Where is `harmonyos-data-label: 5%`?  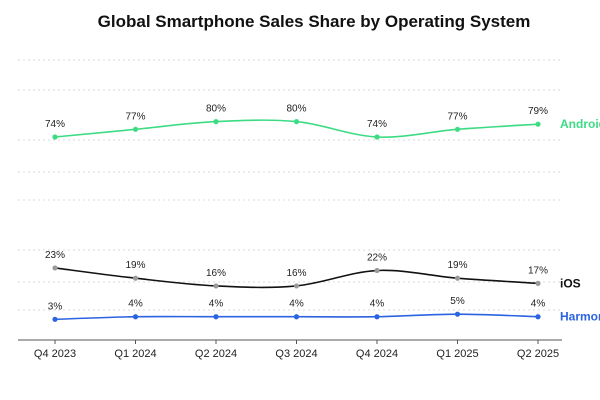 harmonyos-data-label: 5% is located at coordinates (457, 301).